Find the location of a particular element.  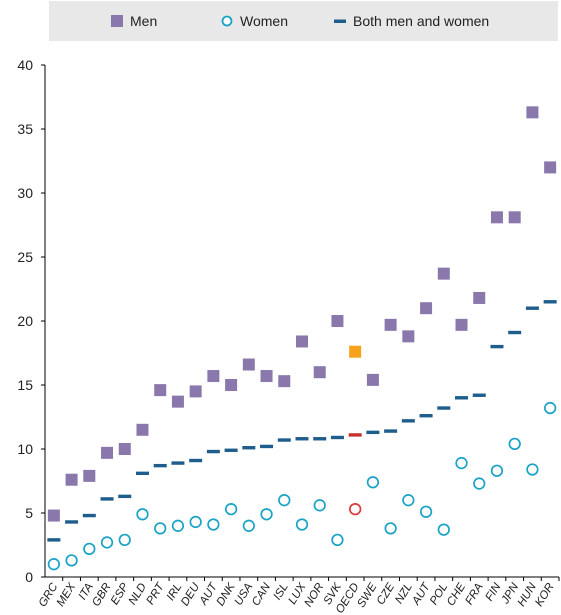

y-tick-label: 15 is located at coordinates (25, 385).